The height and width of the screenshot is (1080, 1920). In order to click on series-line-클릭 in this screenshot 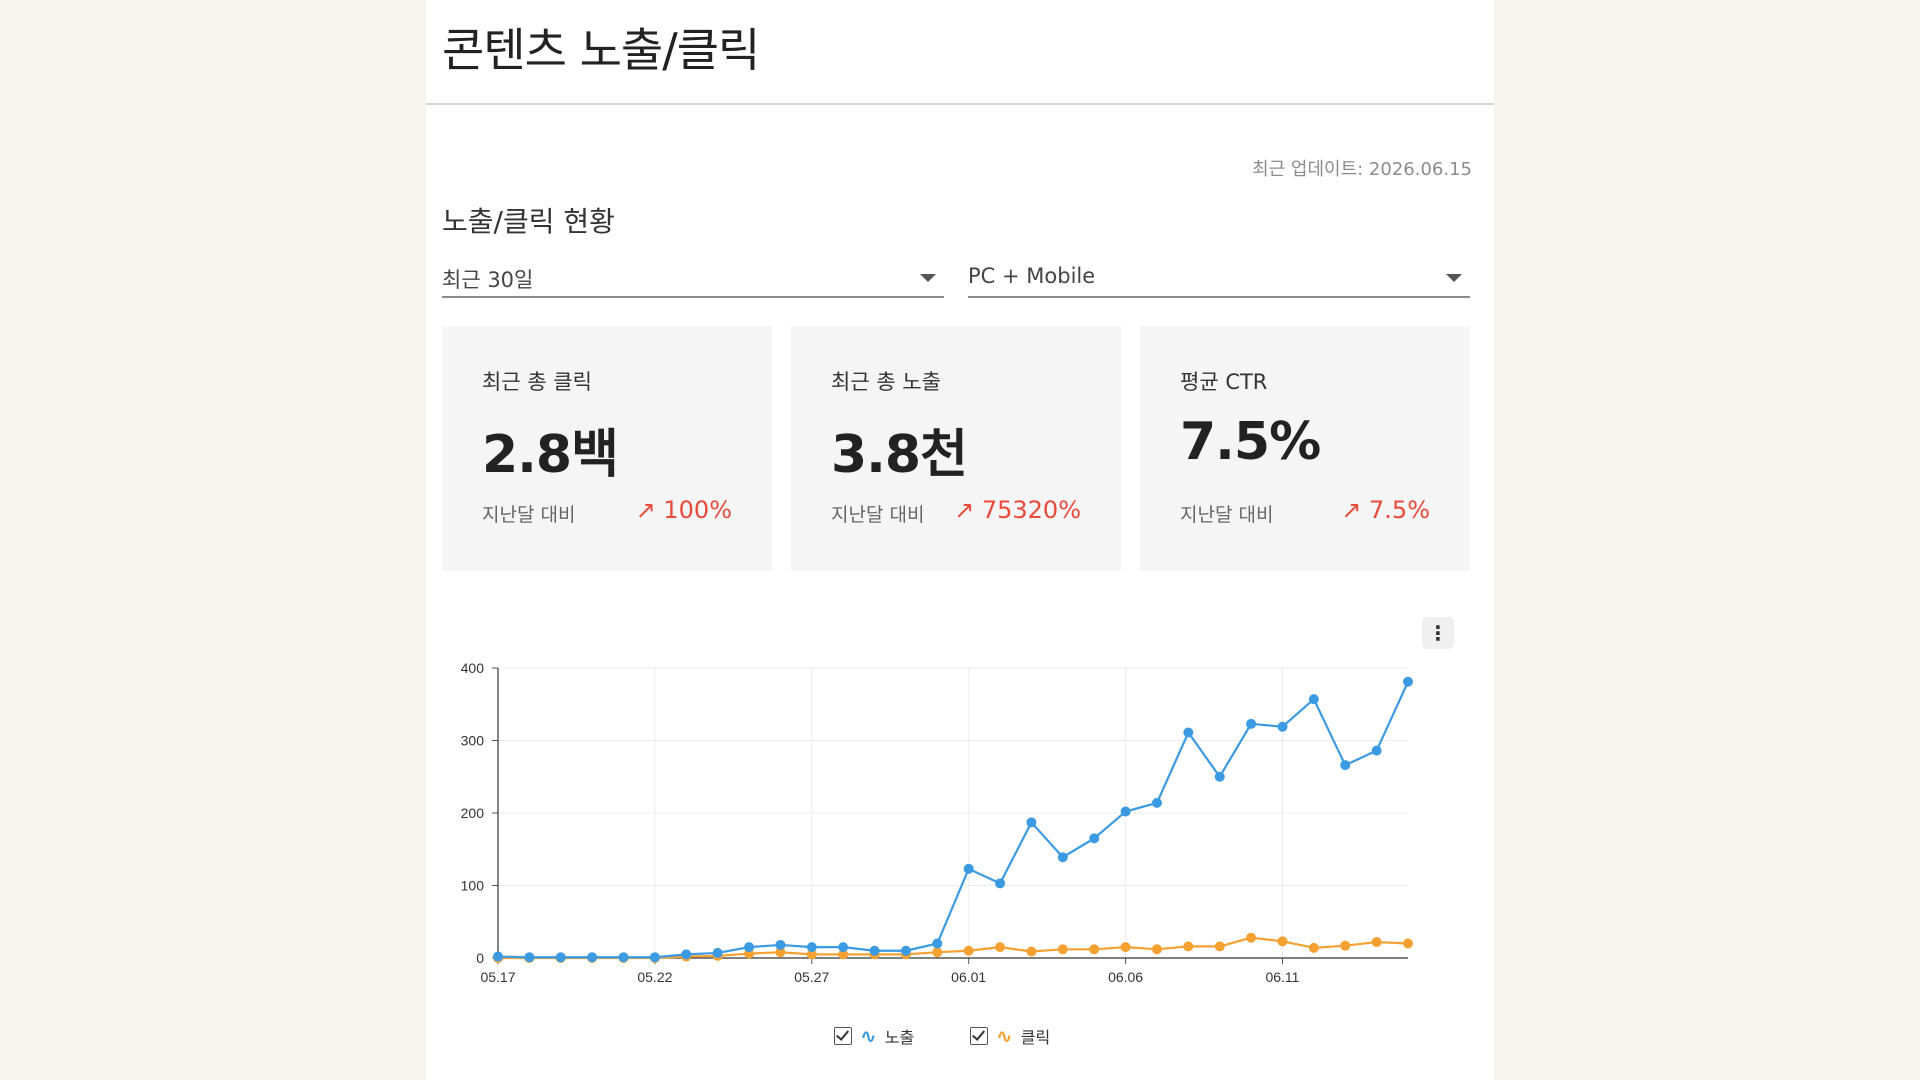, I will do `click(953, 948)`.